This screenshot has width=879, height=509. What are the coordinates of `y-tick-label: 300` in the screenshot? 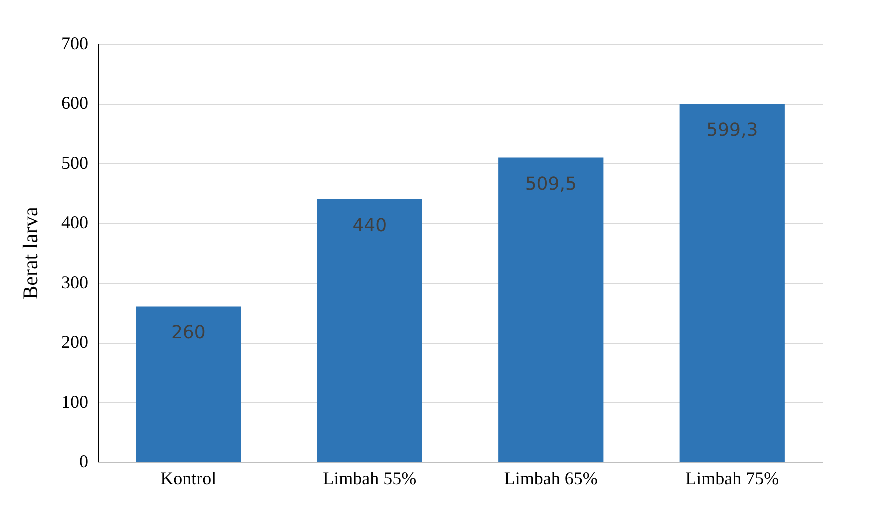 It's located at (75, 282).